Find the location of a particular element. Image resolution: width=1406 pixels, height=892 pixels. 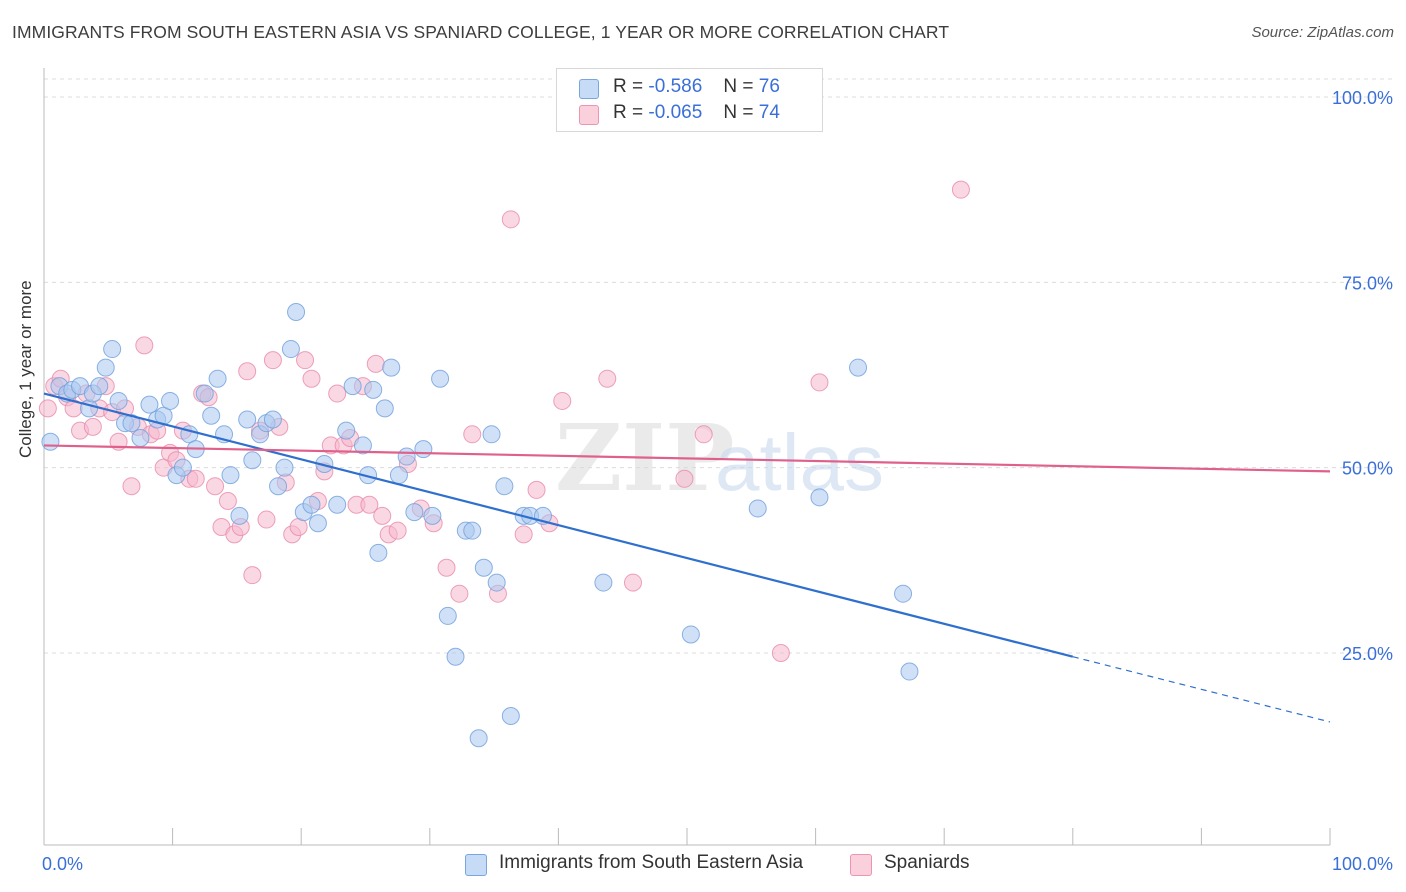

x-tick-label: 100.0% is located at coordinates (1362, 864).